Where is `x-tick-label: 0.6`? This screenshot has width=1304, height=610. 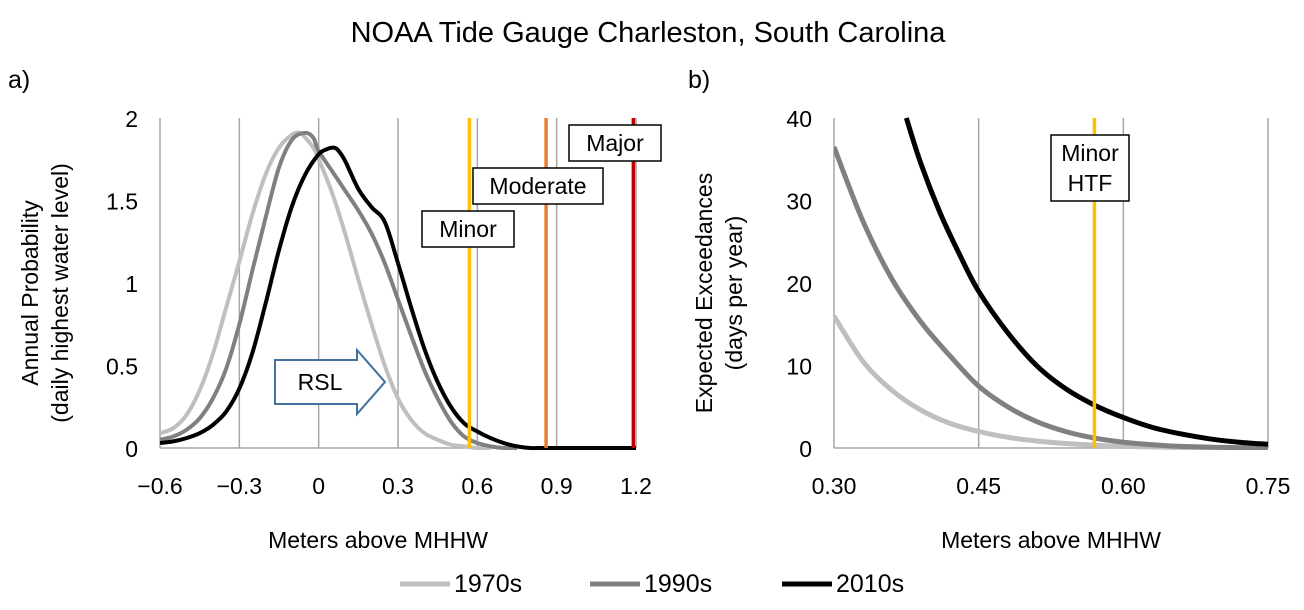
x-tick-label: 0.6 is located at coordinates (477, 486).